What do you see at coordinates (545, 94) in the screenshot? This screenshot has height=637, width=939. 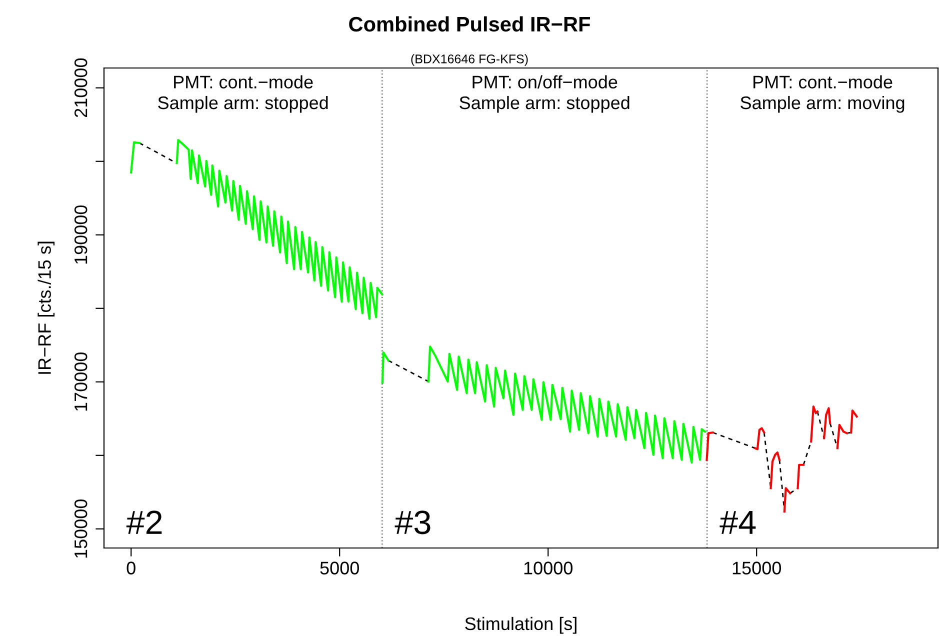 I see `annotation: PMT: on/off−mode Sample arm: stopped` at bounding box center [545, 94].